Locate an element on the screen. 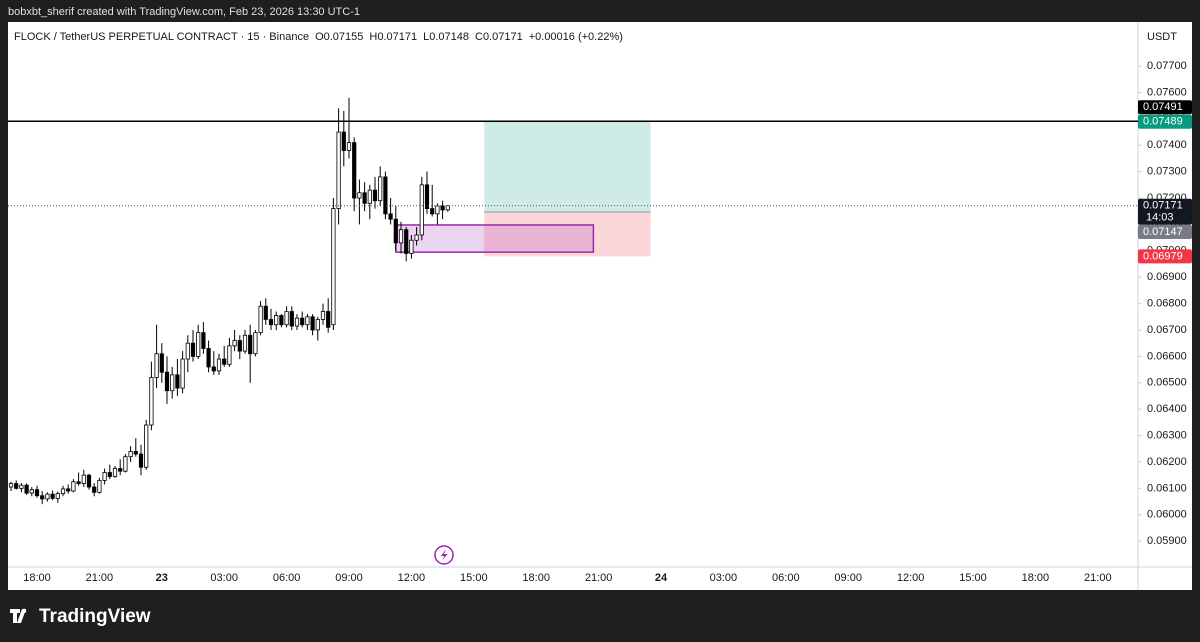 This screenshot has height=642, width=1200. x-tick-label: 03:00 is located at coordinates (724, 578).